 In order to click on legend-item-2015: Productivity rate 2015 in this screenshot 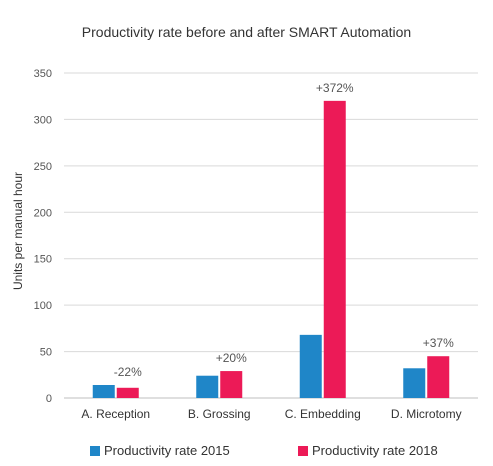, I will do `click(160, 450)`.